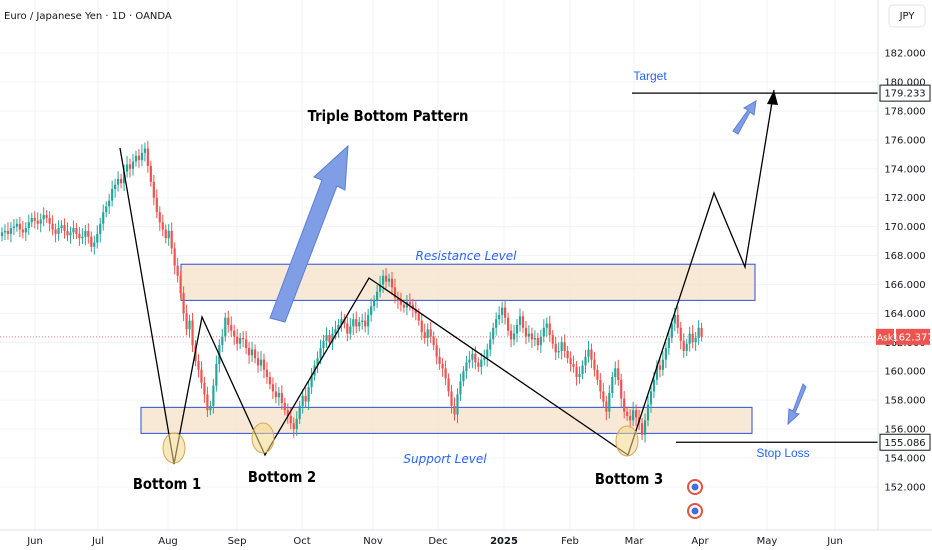 The width and height of the screenshot is (932, 550). Describe the element at coordinates (700, 541) in the screenshot. I see `time-tick-label: Apr` at that location.